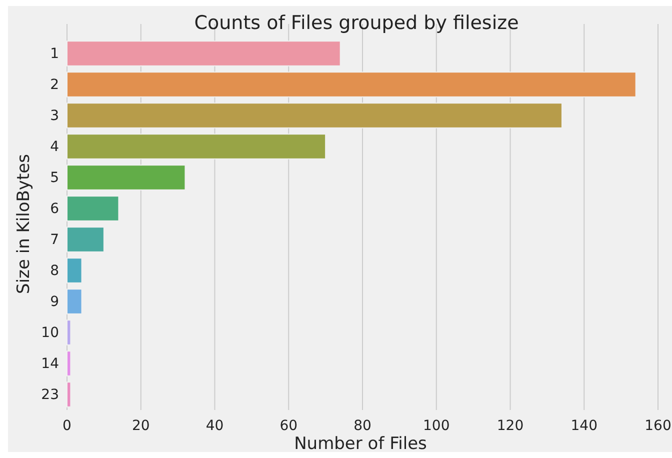 The height and width of the screenshot is (458, 672). Describe the element at coordinates (363, 426) in the screenshot. I see `x-tick-label: 80` at that location.